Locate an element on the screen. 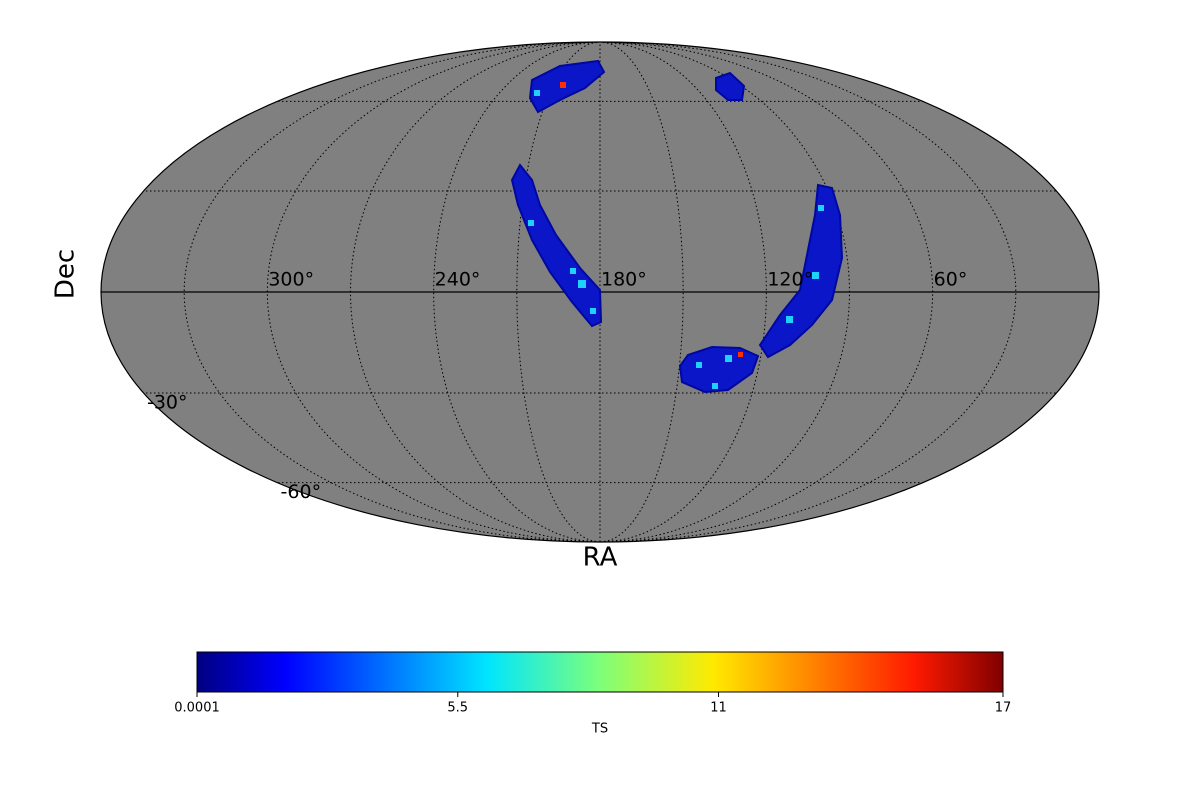 Image resolution: width=1200 pixels, height=804 pixels. ra-tick-label: 60° is located at coordinates (951, 280).